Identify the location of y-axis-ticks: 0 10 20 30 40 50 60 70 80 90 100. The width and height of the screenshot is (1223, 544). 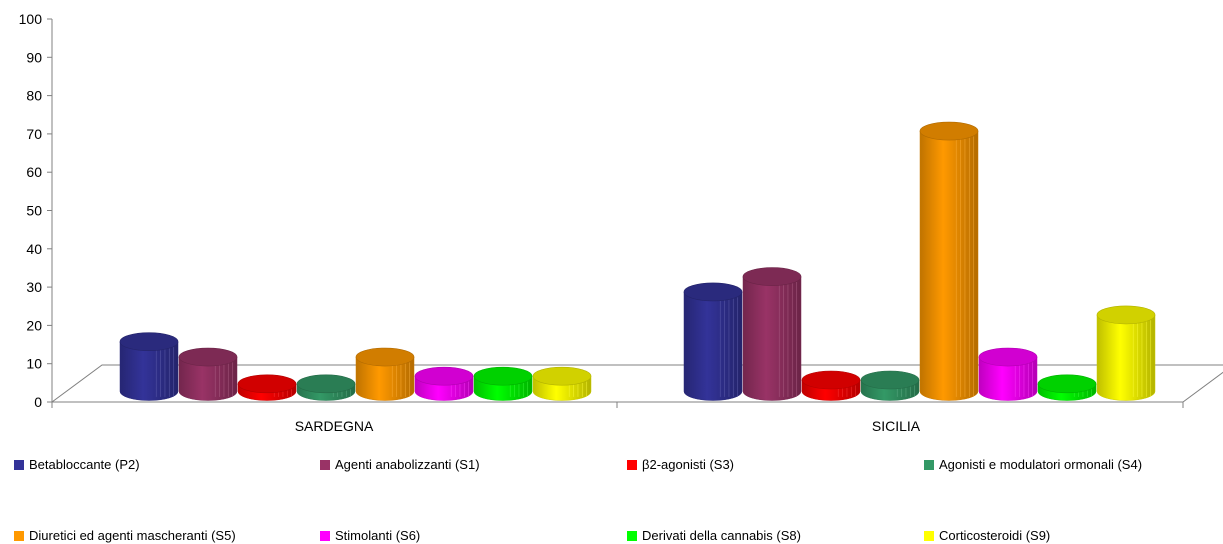
(35, 210).